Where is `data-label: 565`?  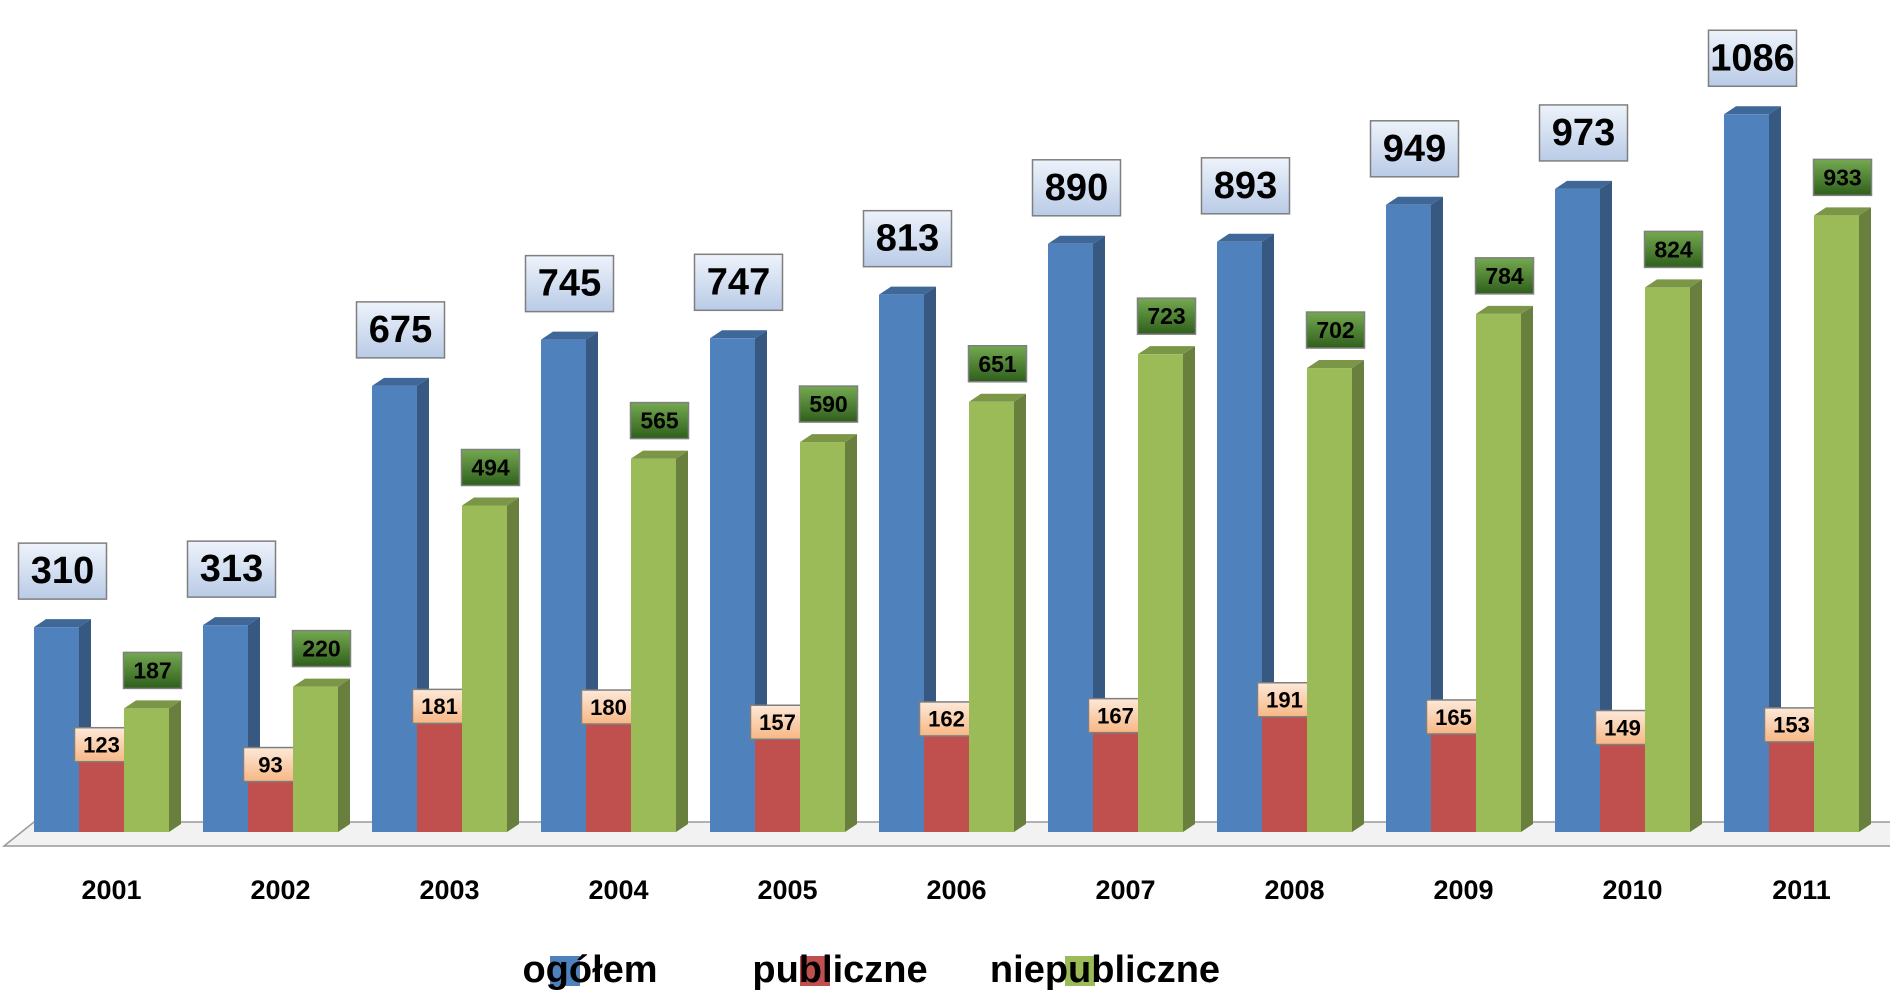
data-label: 565 is located at coordinates (659, 421).